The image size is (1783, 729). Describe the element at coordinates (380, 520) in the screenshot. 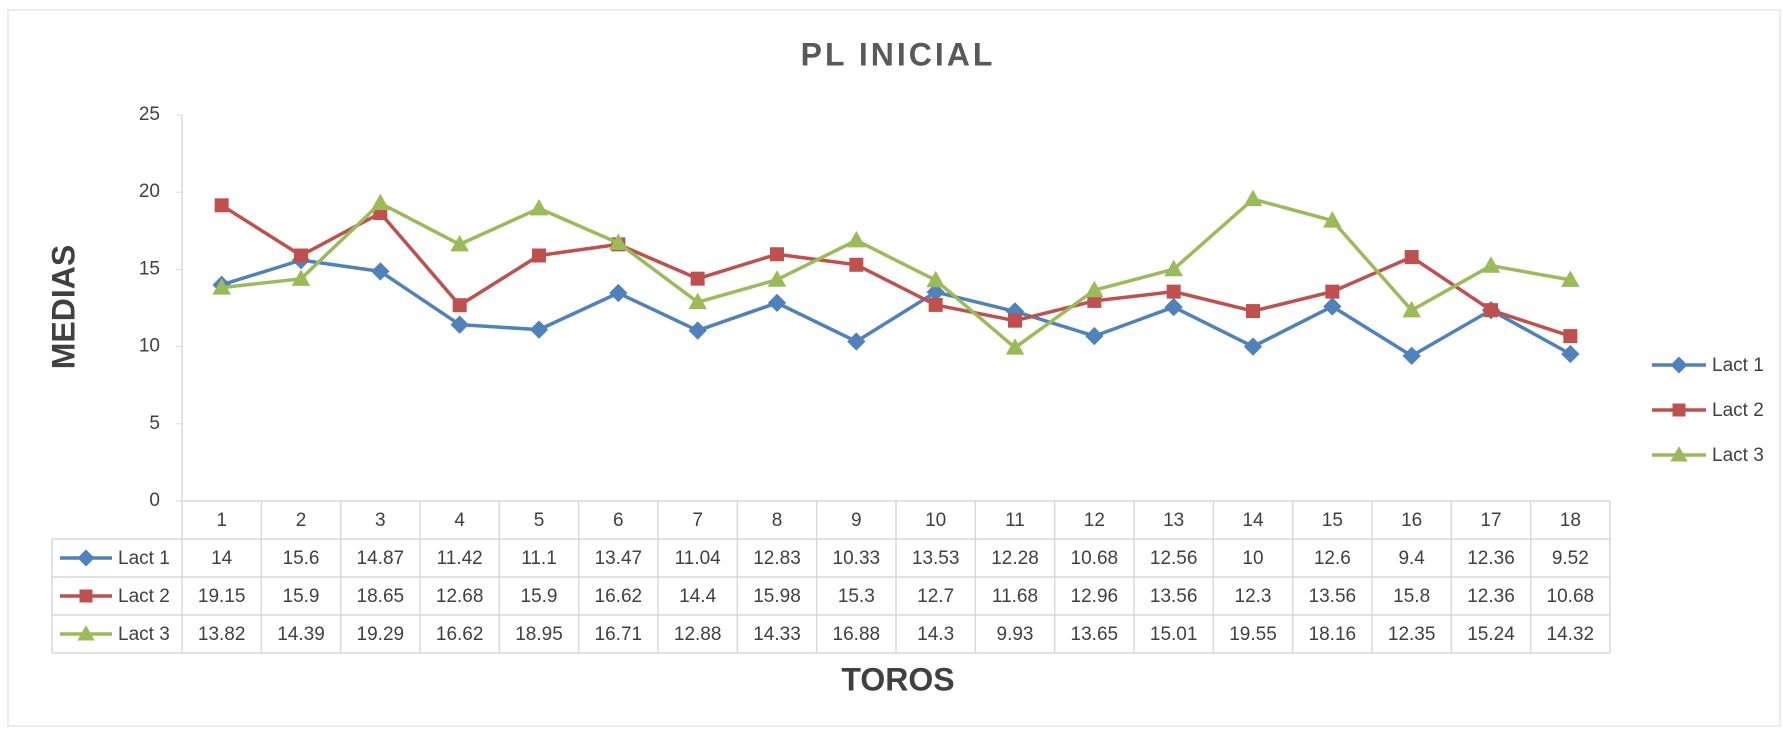

I see `x-tick-label: 3` at that location.